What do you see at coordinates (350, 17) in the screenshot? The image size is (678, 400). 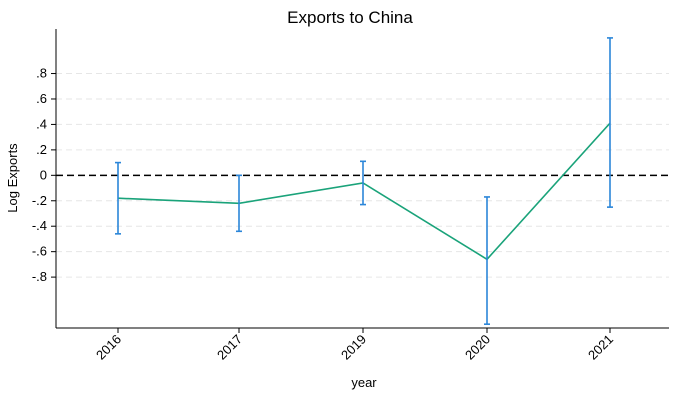 I see `chart-title: Exports to China` at bounding box center [350, 17].